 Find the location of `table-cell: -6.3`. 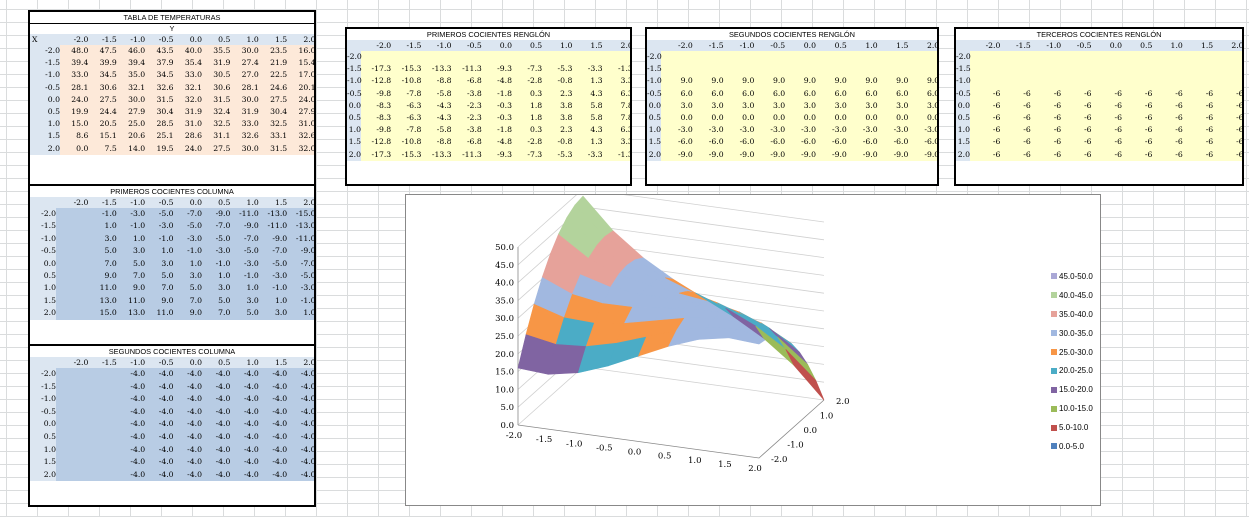

table-cell: -6.3 is located at coordinates (414, 117).